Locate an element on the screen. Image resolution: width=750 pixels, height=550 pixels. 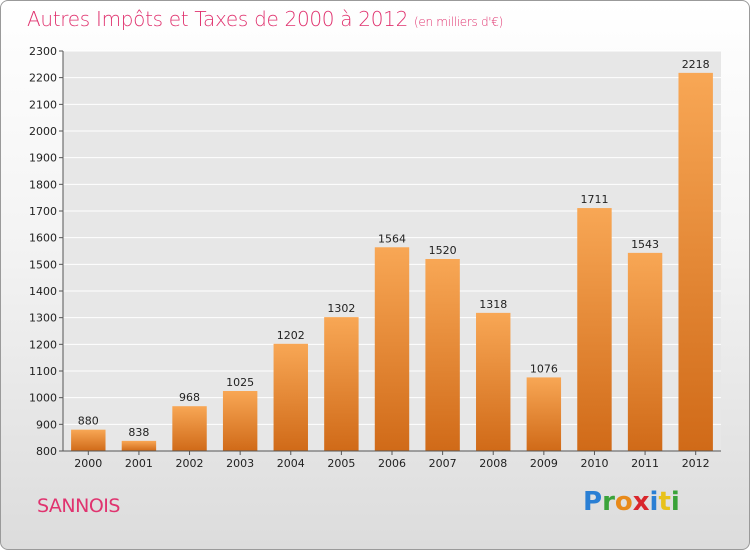
y-tick-label: 800 is located at coordinates (46, 451).